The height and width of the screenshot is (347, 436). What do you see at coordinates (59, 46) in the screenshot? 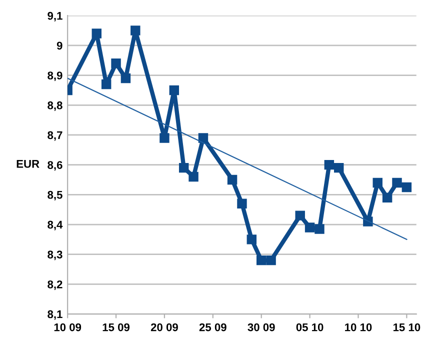
I see `y-tick-label: 9` at bounding box center [59, 46].